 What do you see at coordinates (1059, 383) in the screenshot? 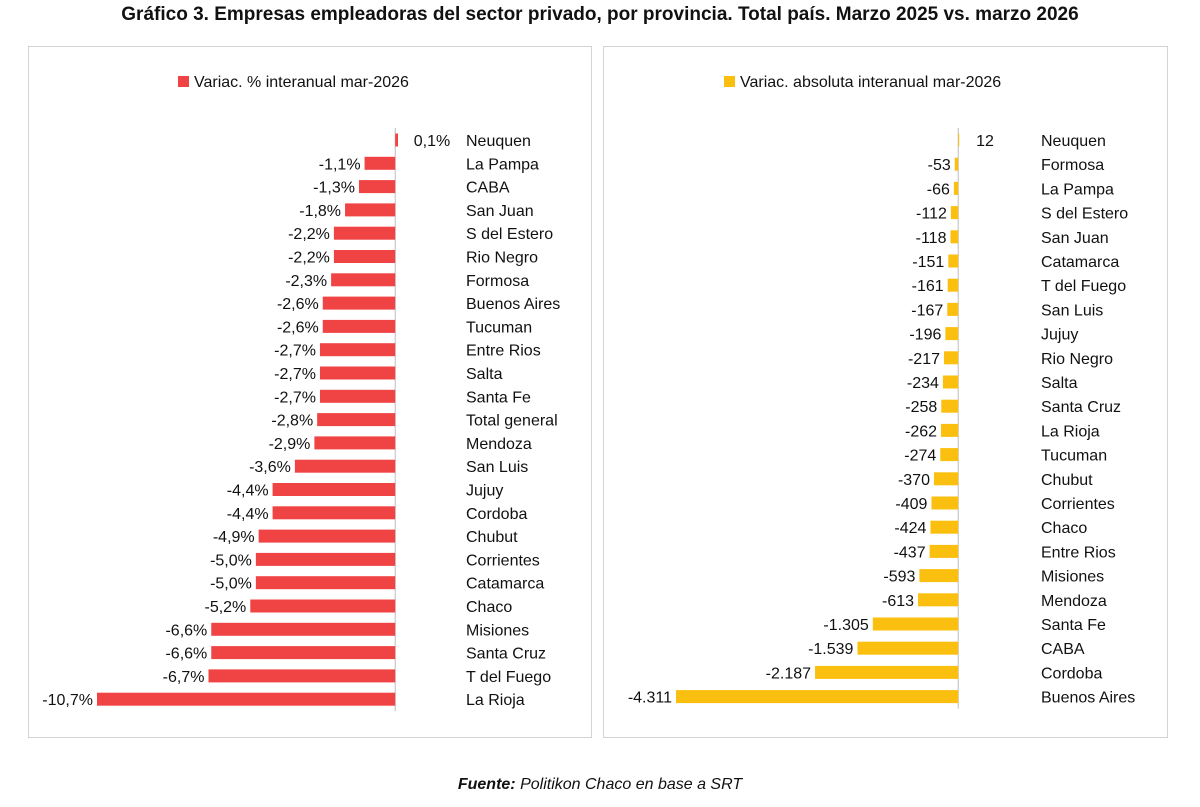
I see `absolute-category-label: Salta` at bounding box center [1059, 383].